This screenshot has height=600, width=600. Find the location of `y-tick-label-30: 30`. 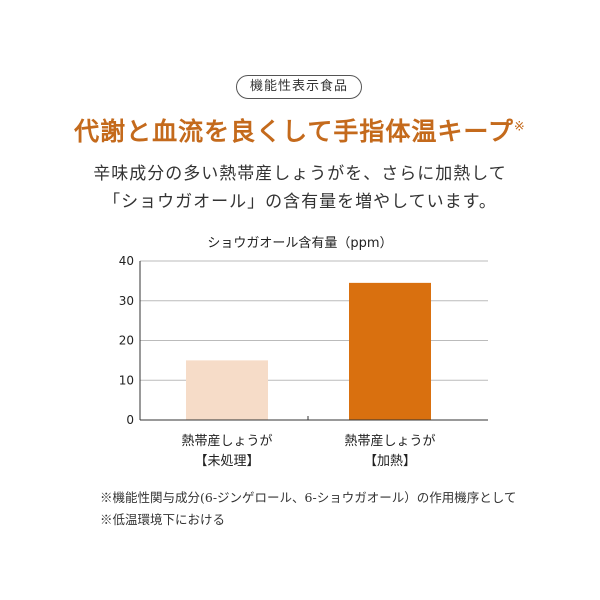

y-tick-label-30: 30 is located at coordinates (126, 301).